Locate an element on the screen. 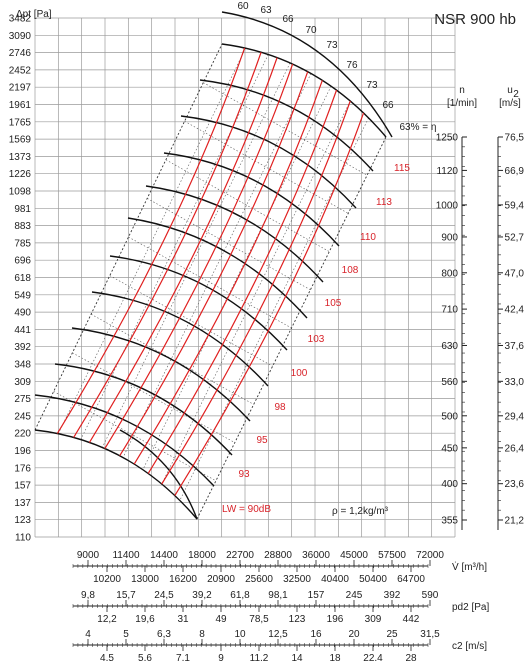 This screenshot has height=661, width=526. y-tick-label: 2746 is located at coordinates (20, 53).